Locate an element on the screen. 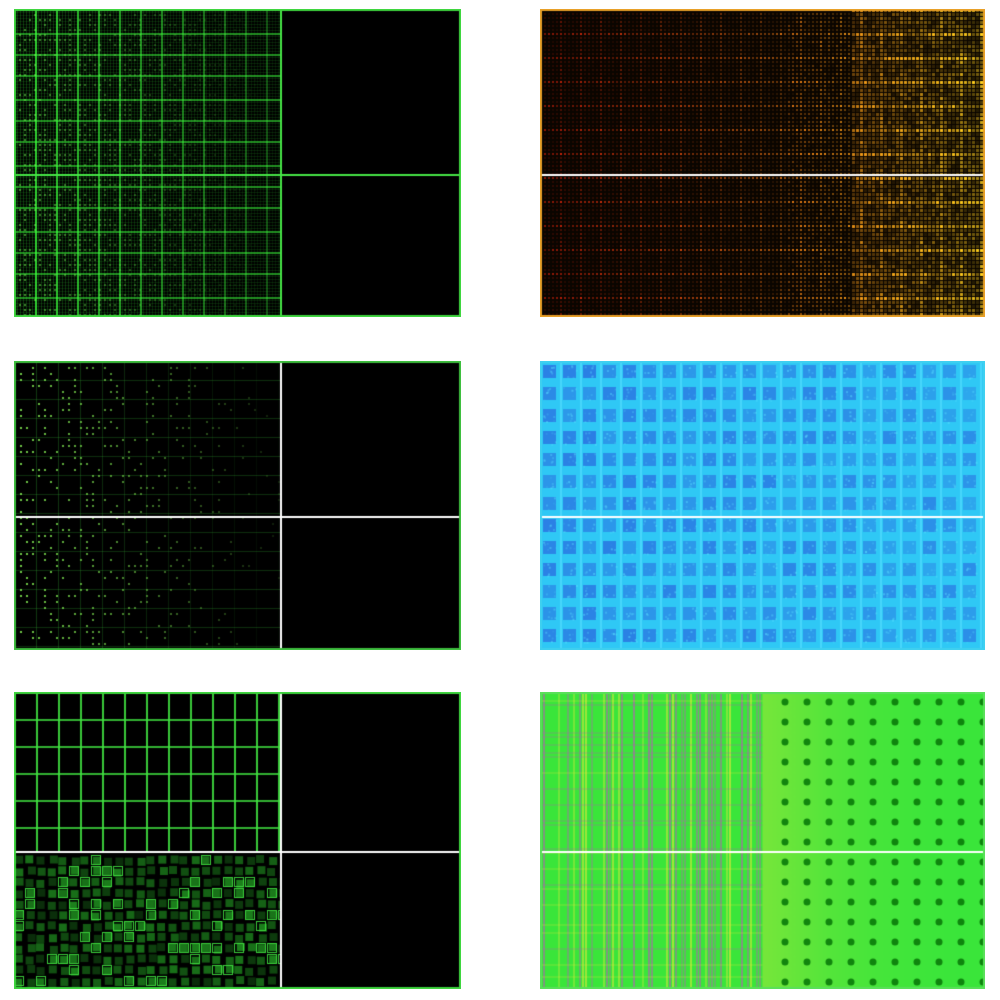 The height and width of the screenshot is (1000, 1000). spectrogram-panel-red-yellow is located at coordinates (762, 163).